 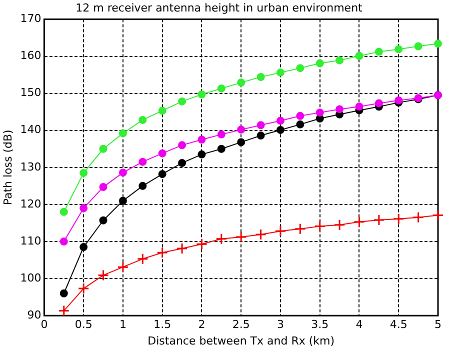 I want to click on x-tick-label: 0, so click(x=44, y=325).